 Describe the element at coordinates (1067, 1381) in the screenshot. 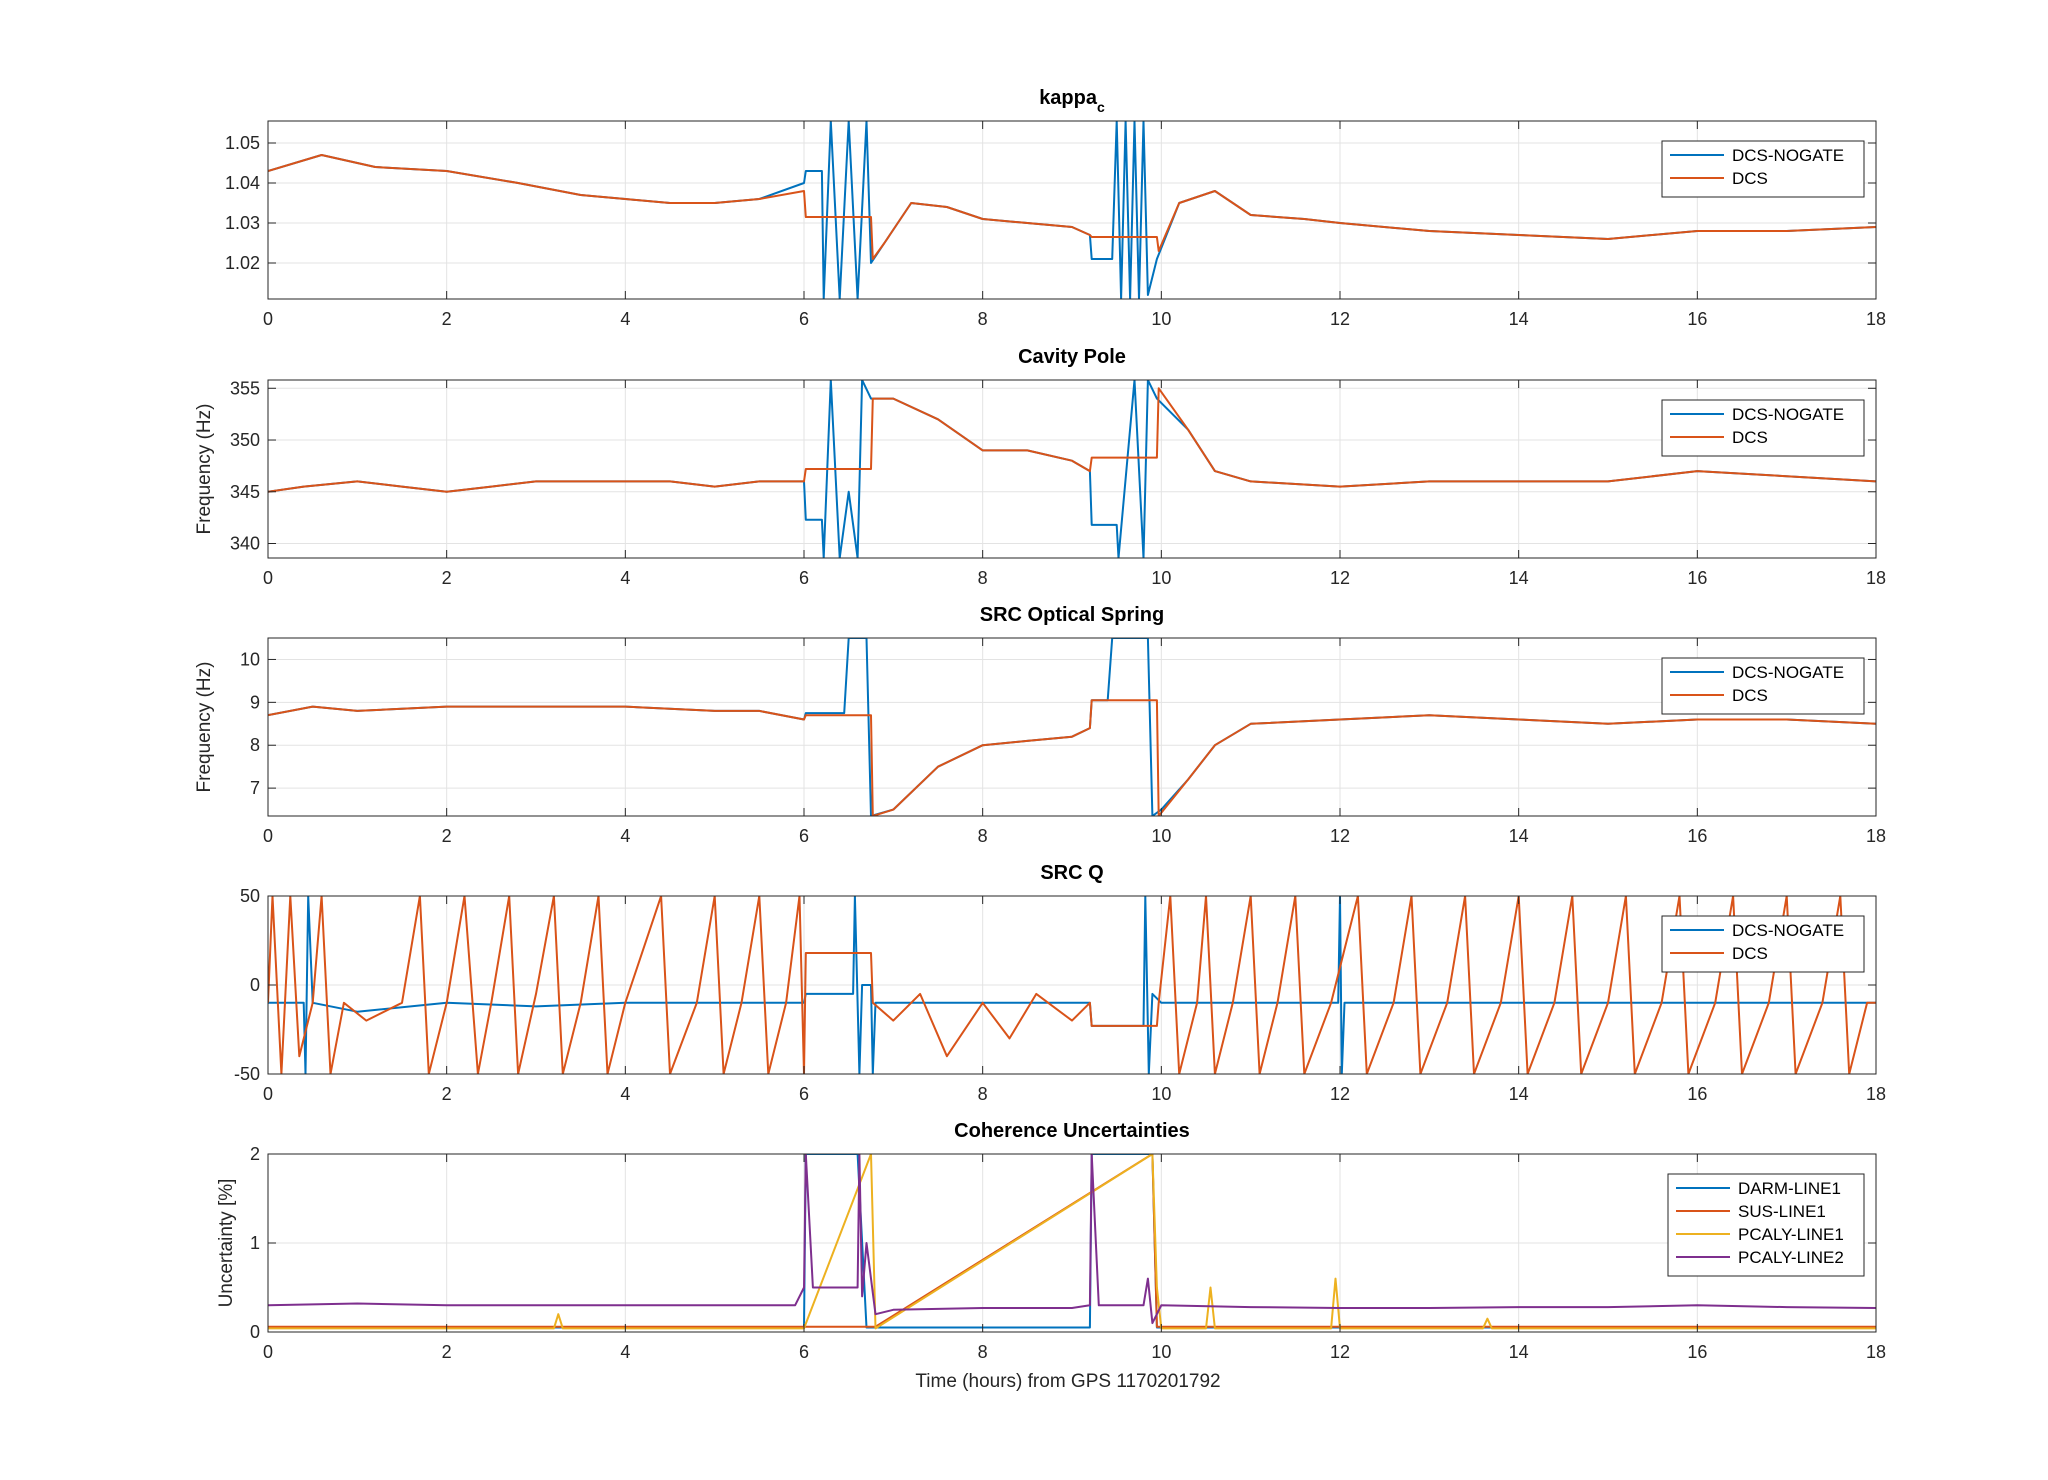

I see `figure-xlabel: Time (hours) from GPS 1170201792` at that location.